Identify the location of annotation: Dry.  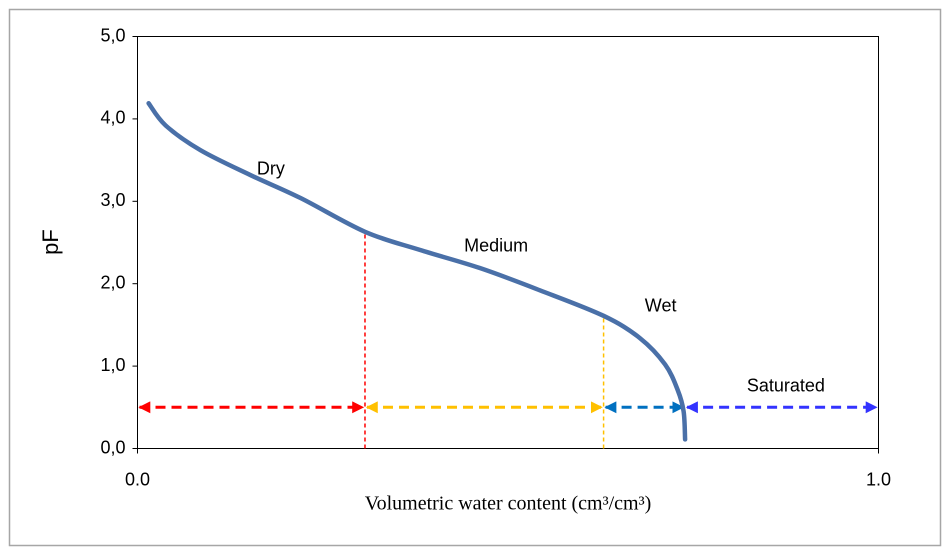
(271, 169).